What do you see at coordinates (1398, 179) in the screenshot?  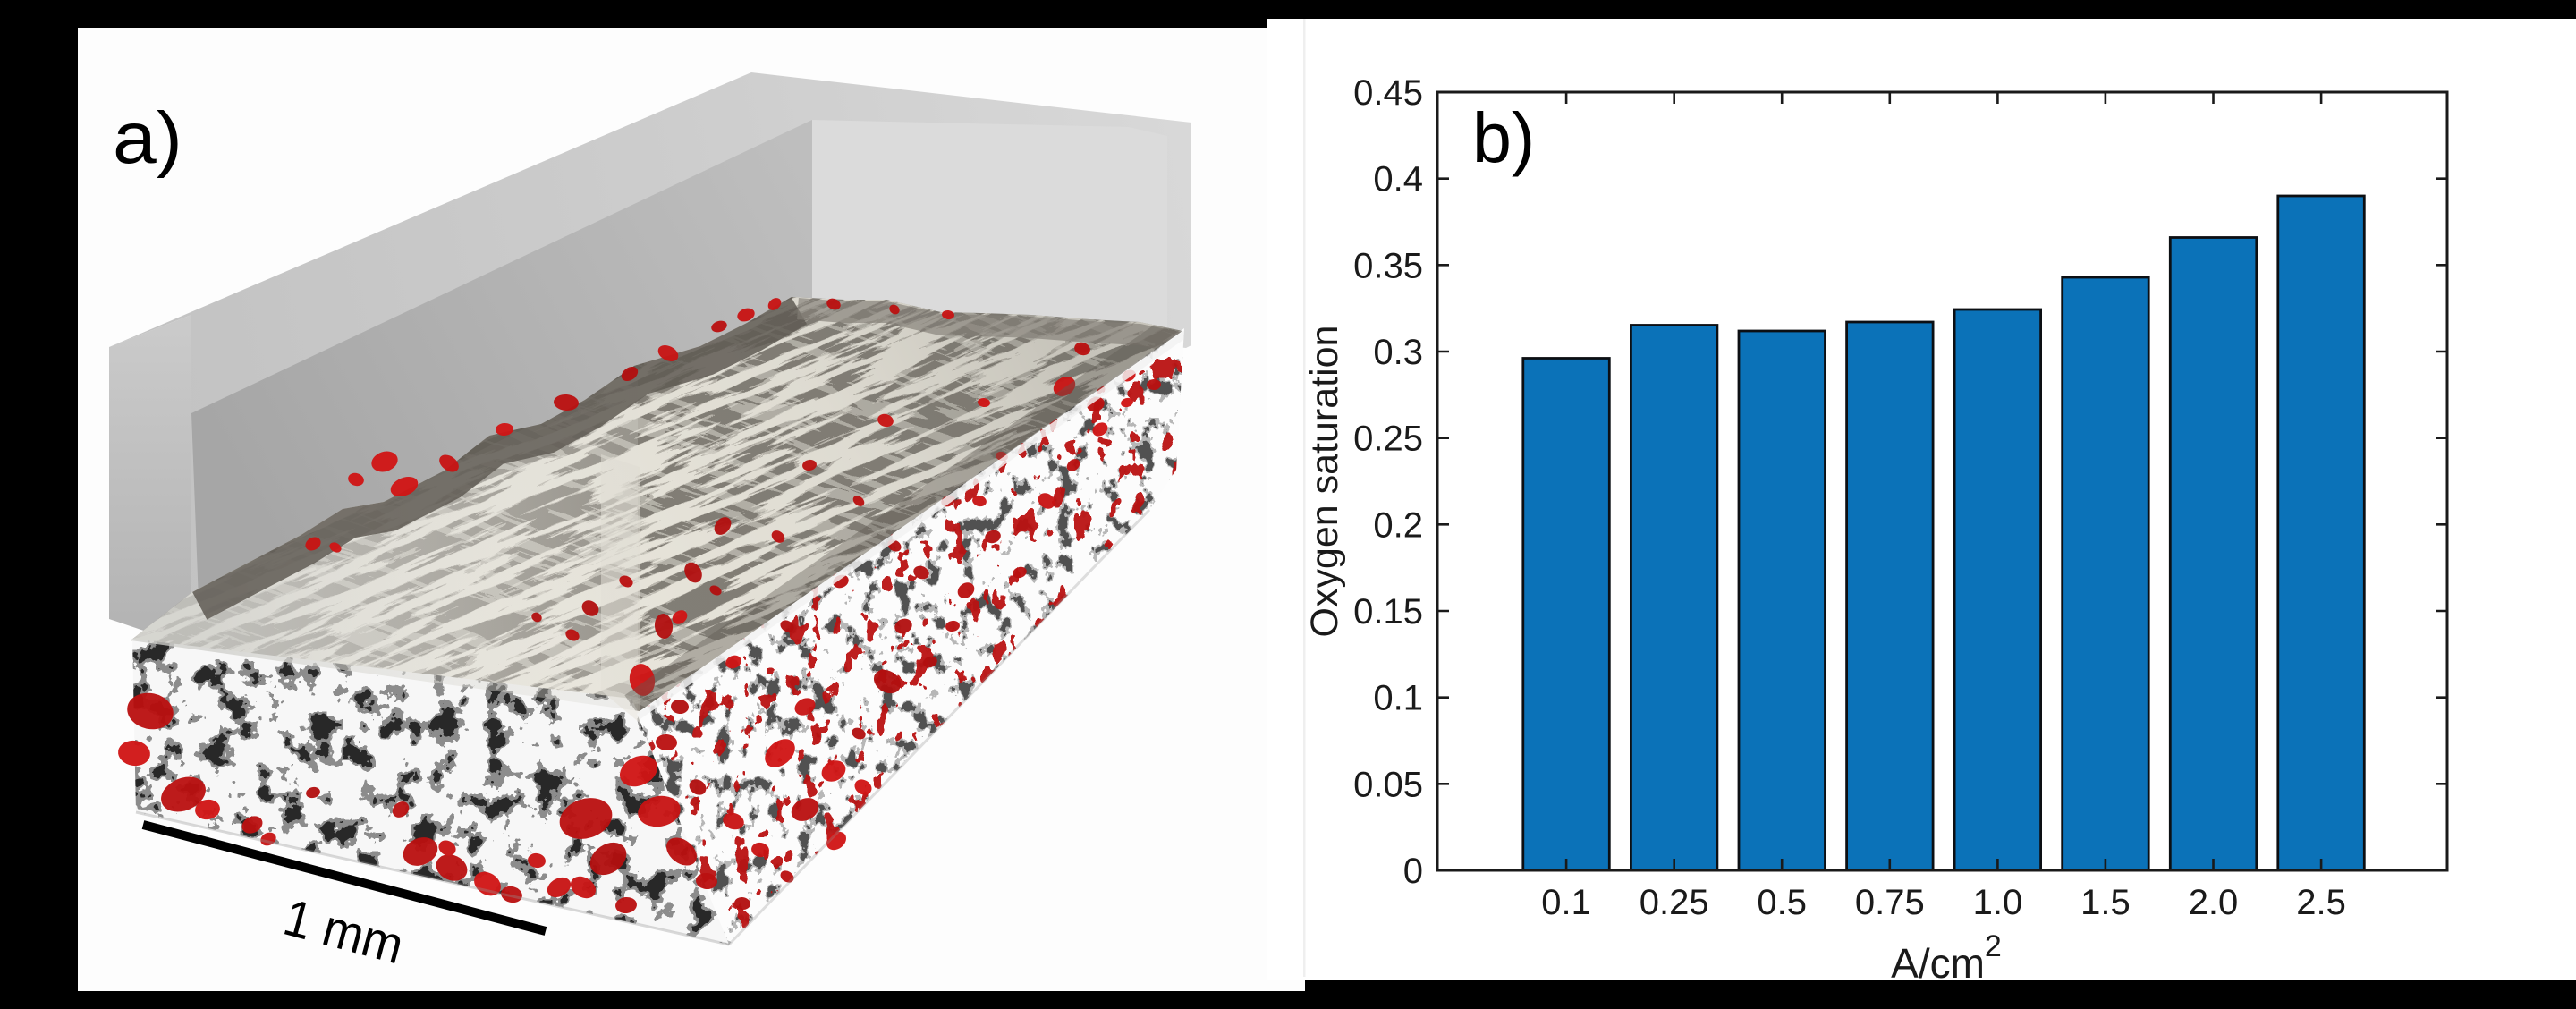 I see `svg-text: 0.4` at bounding box center [1398, 179].